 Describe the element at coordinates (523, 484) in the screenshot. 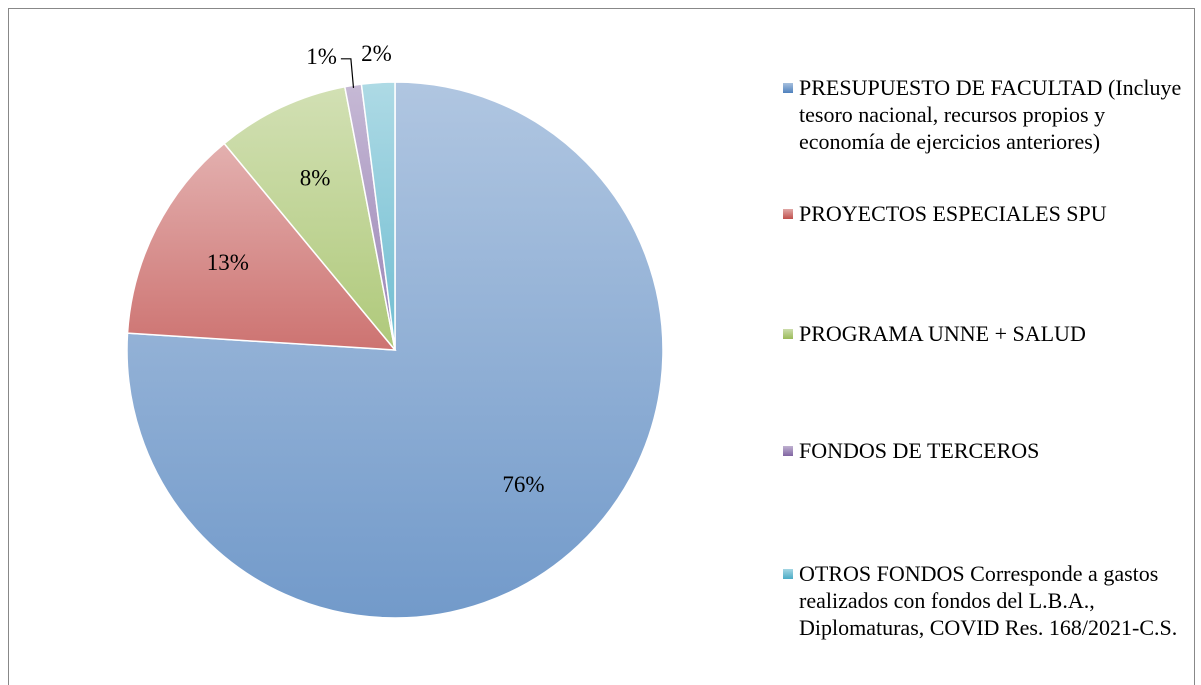

I see `data-label: 76%` at that location.